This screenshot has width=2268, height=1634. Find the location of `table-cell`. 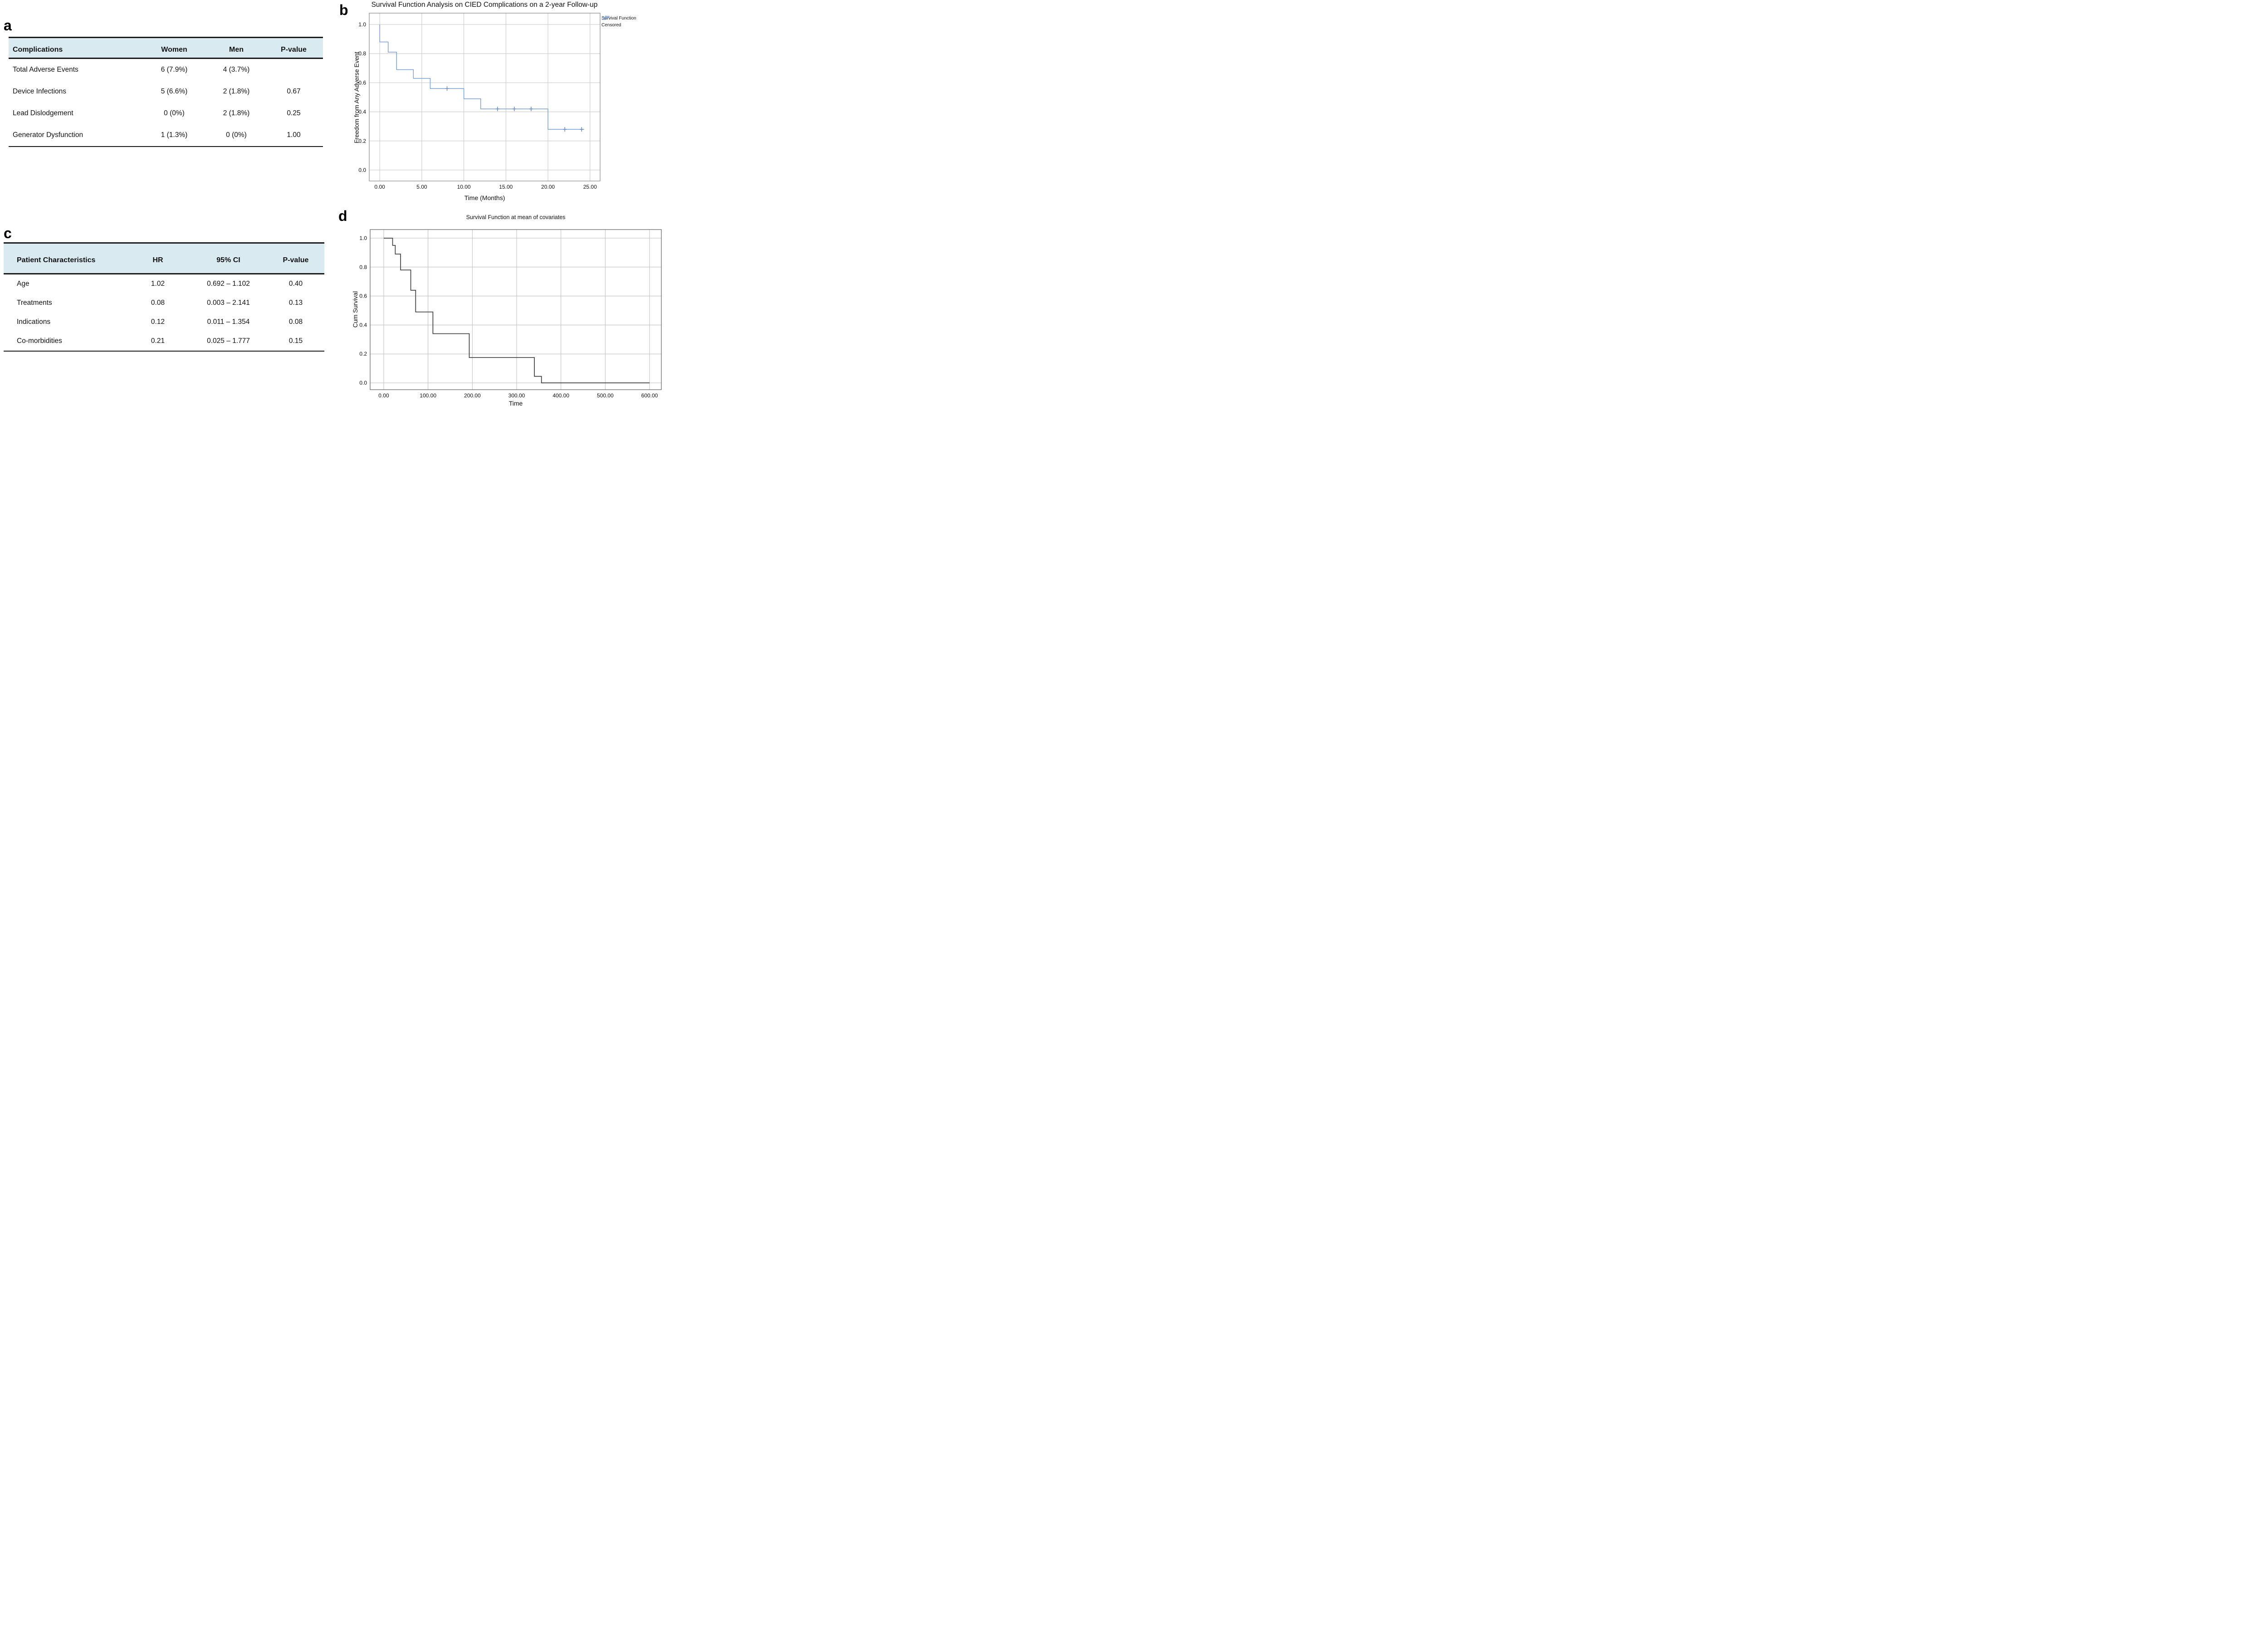

table-cell is located at coordinates (293, 70).